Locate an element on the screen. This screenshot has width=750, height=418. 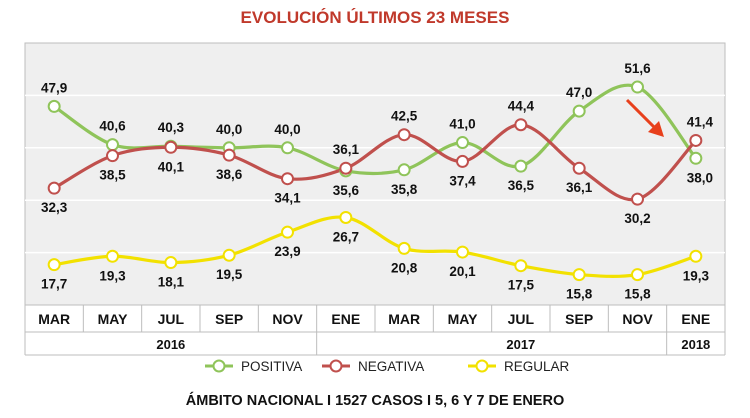
data-label: 35,8 is located at coordinates (404, 189).